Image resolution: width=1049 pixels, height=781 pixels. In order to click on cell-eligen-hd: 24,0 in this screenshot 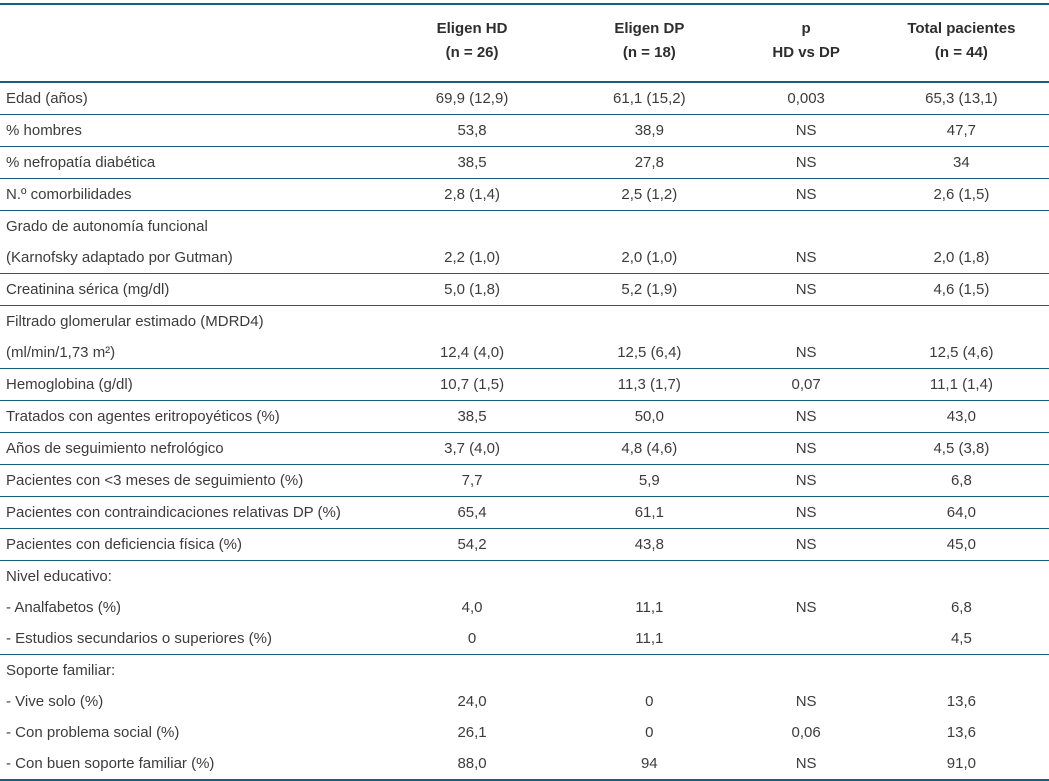, I will do `click(472, 701)`.